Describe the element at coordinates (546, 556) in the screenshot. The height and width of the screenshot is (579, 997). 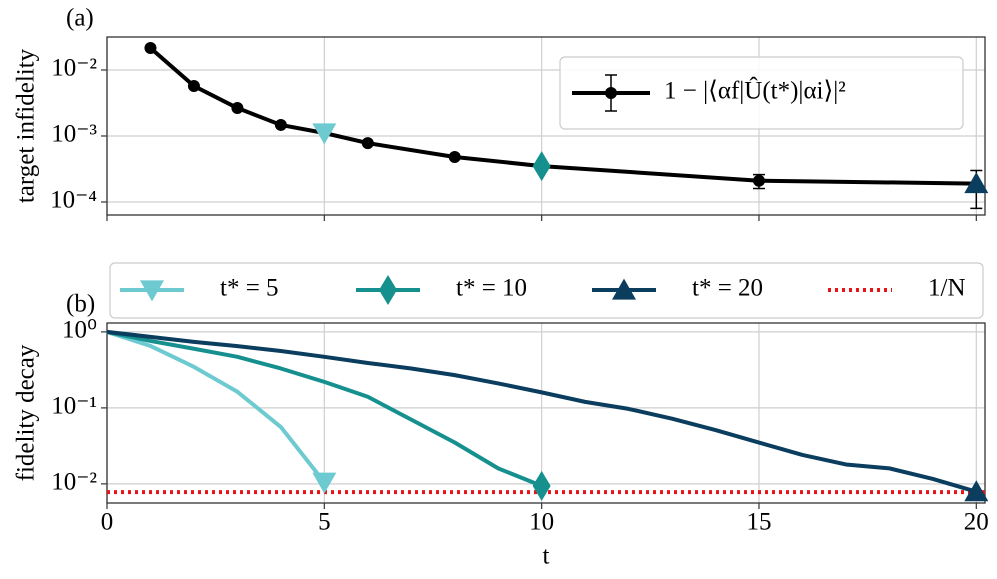
I see `x-axis-label: t` at that location.